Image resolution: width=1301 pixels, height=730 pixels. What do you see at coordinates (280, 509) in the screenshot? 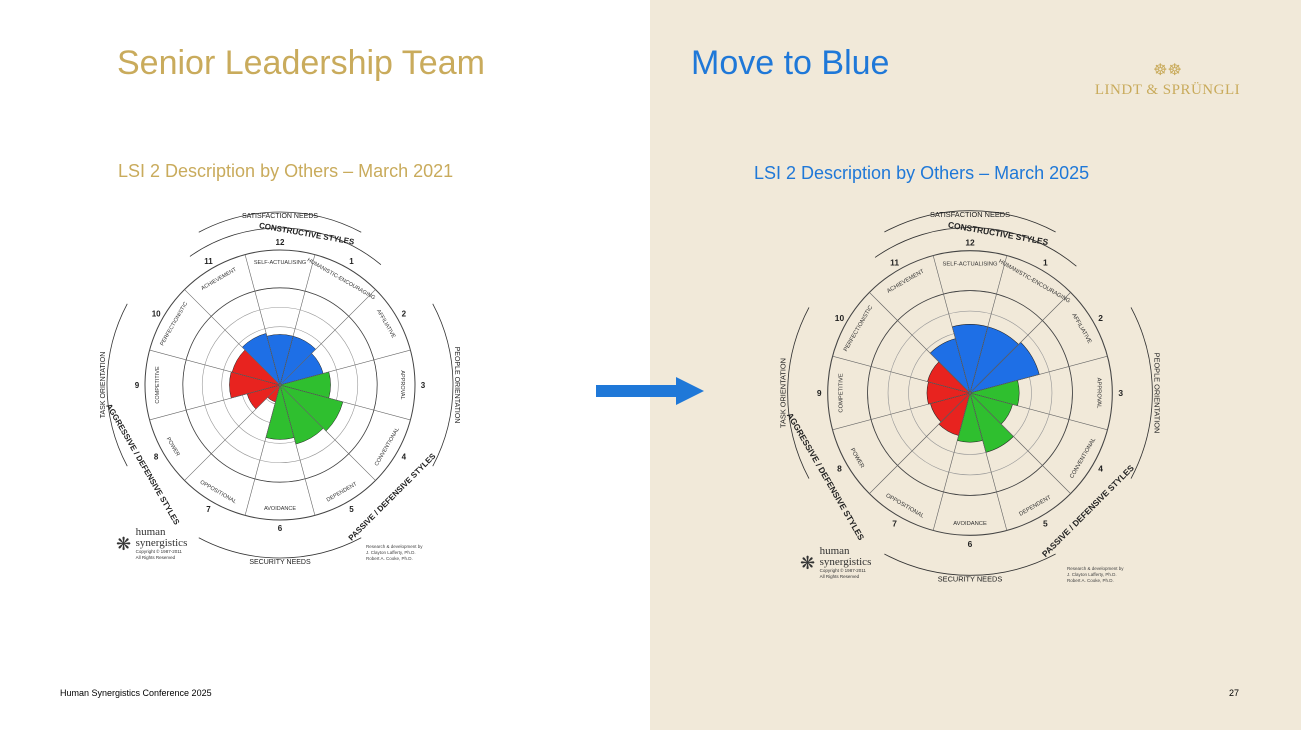
I see `style-label-6: AVOIDANCE` at bounding box center [280, 509].